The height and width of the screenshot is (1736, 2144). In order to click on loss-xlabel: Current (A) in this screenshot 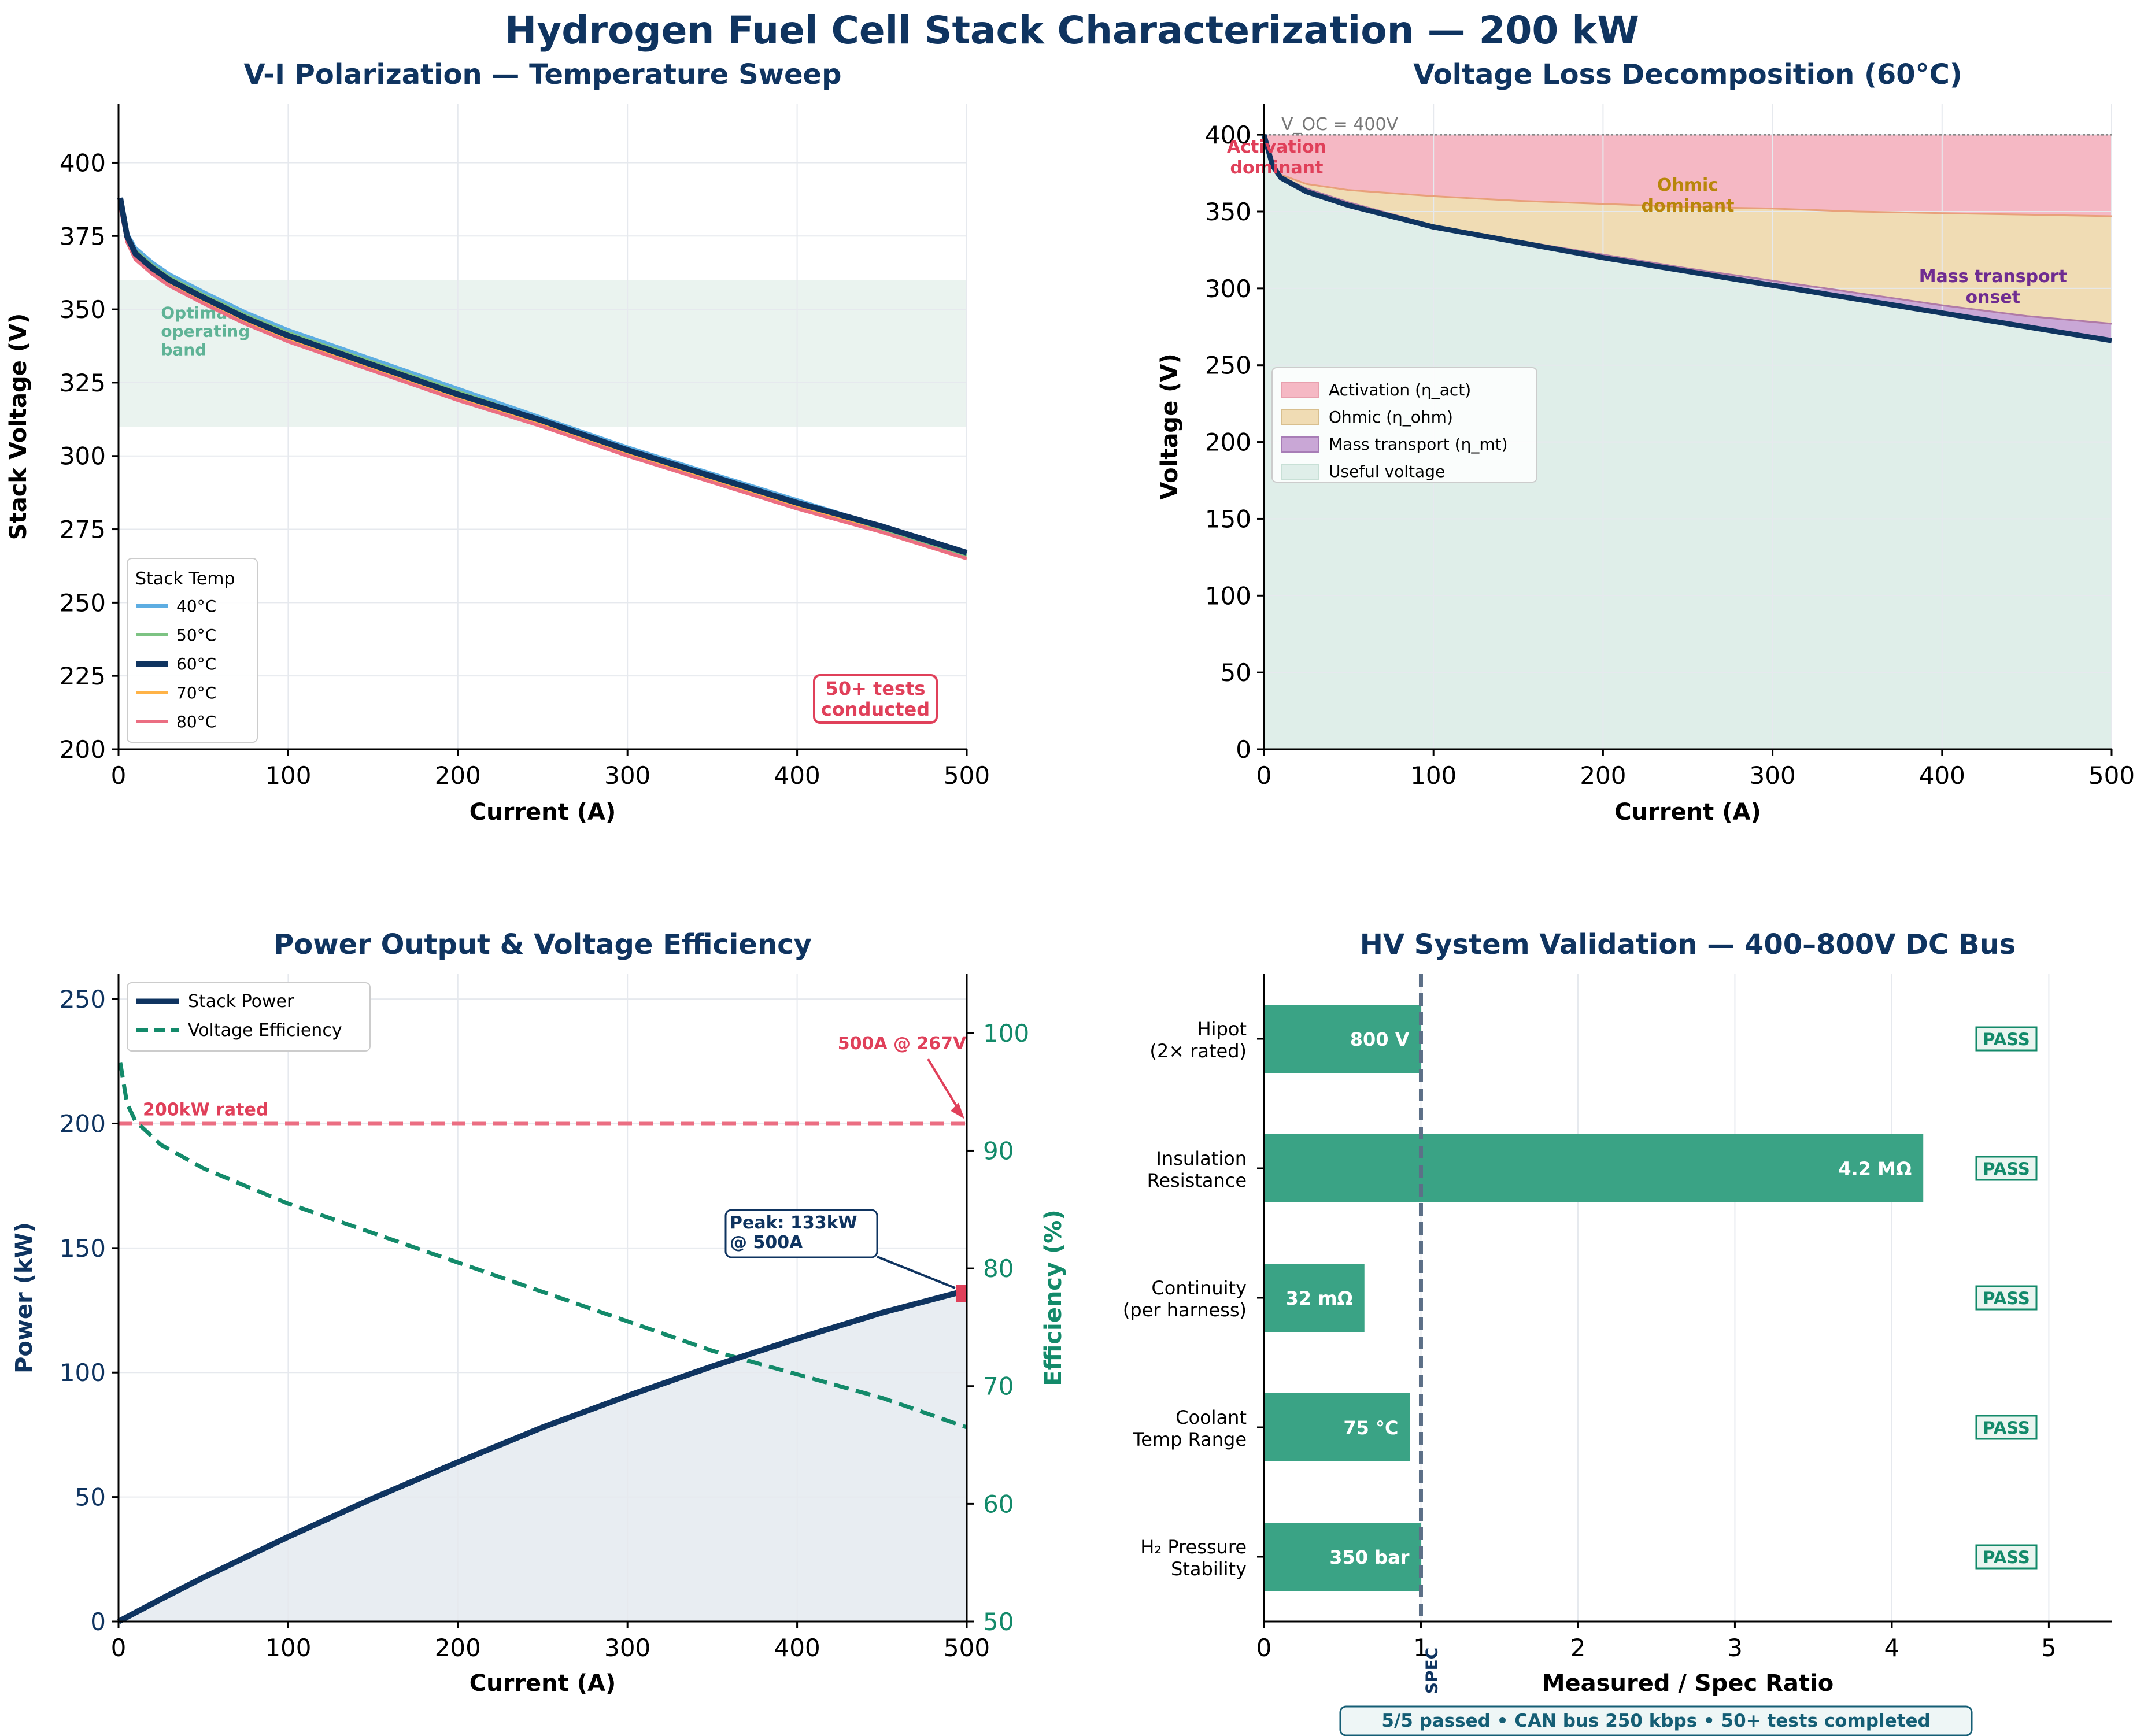, I will do `click(1687, 812)`.